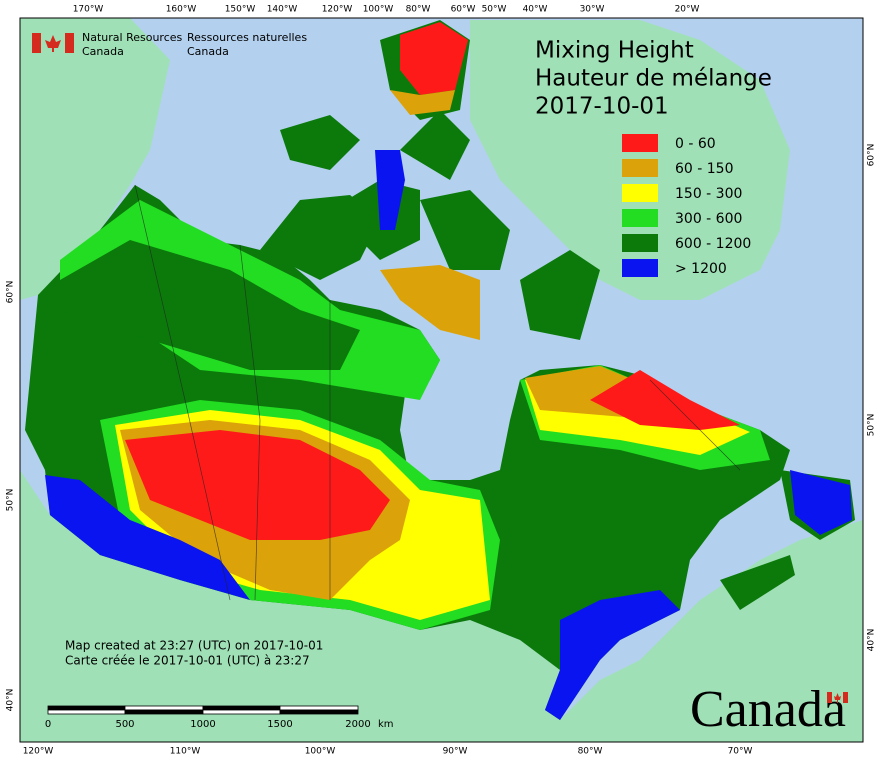 This screenshot has width=880, height=764. I want to click on ellesmere-orange, so click(422, 102).